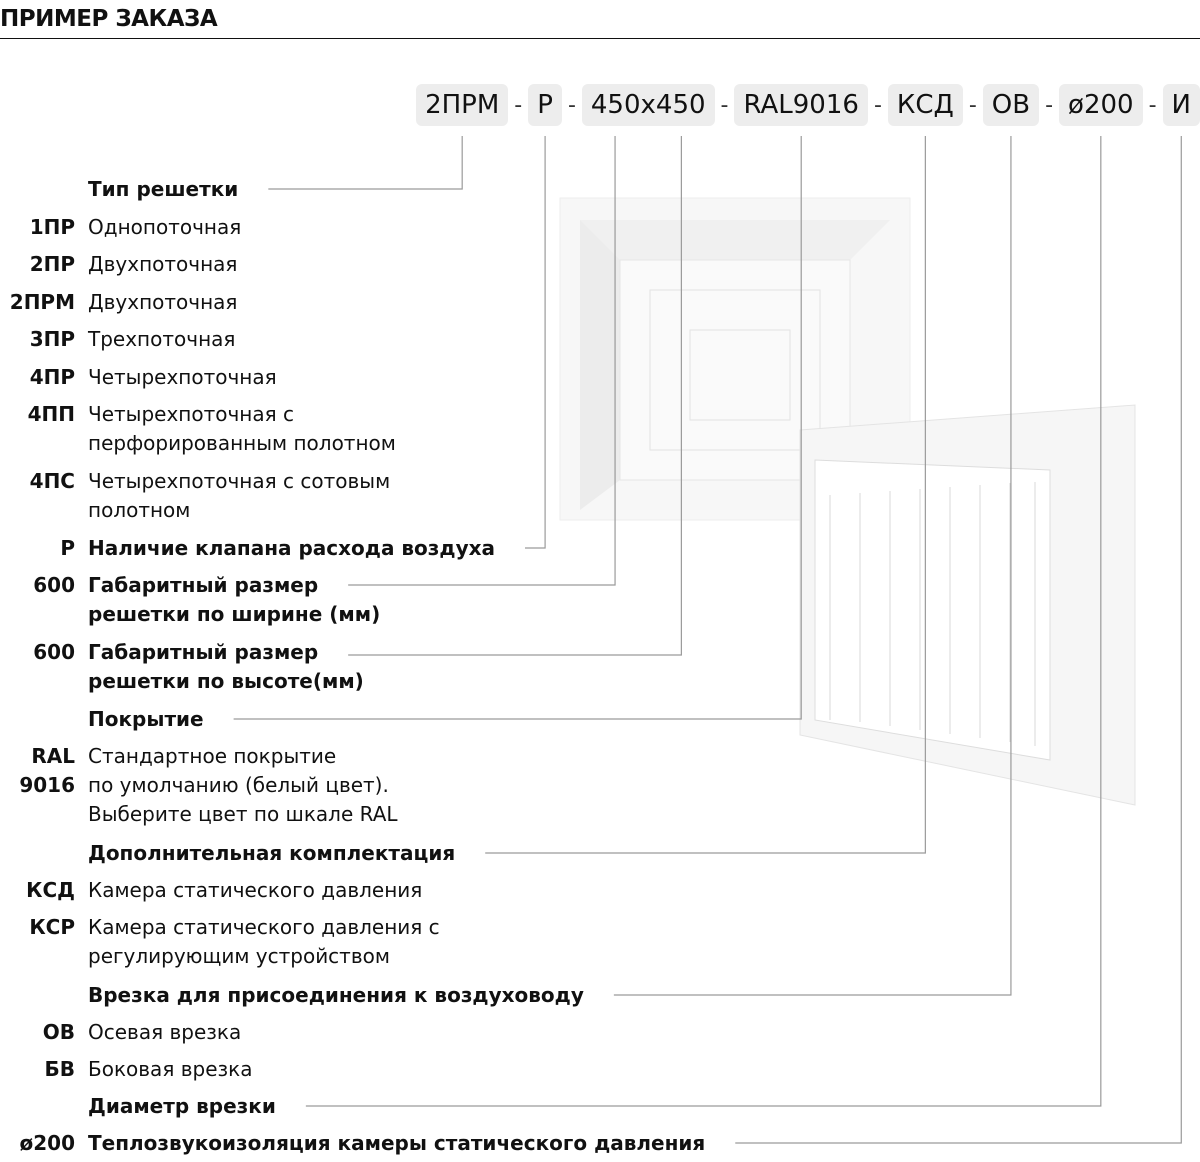 The image size is (1200, 1162). I want to click on code-part: КСД, so click(925, 105).